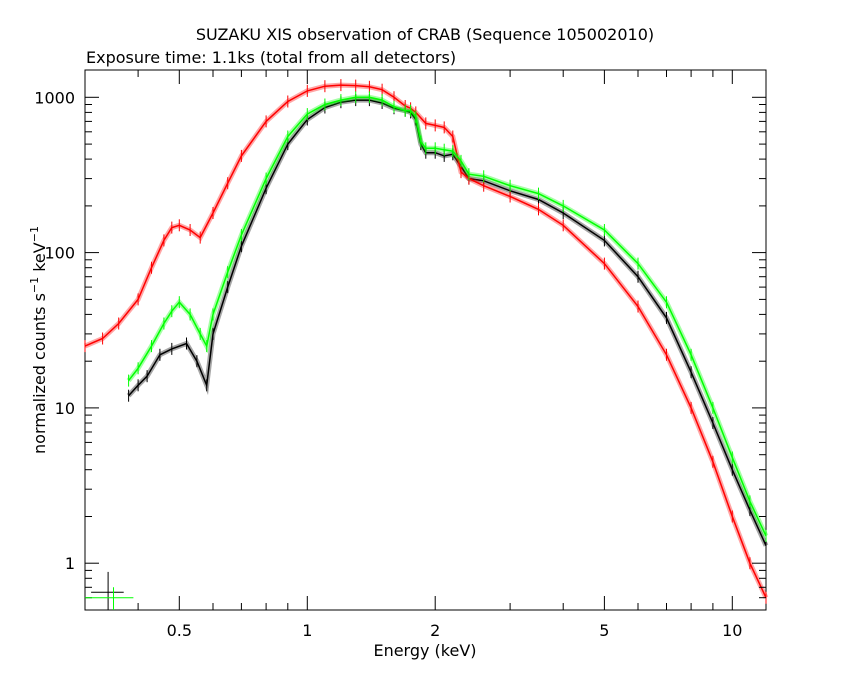 This screenshot has width=850, height=680. Describe the element at coordinates (307, 630) in the screenshot. I see `x-tick-label-1: 1` at that location.